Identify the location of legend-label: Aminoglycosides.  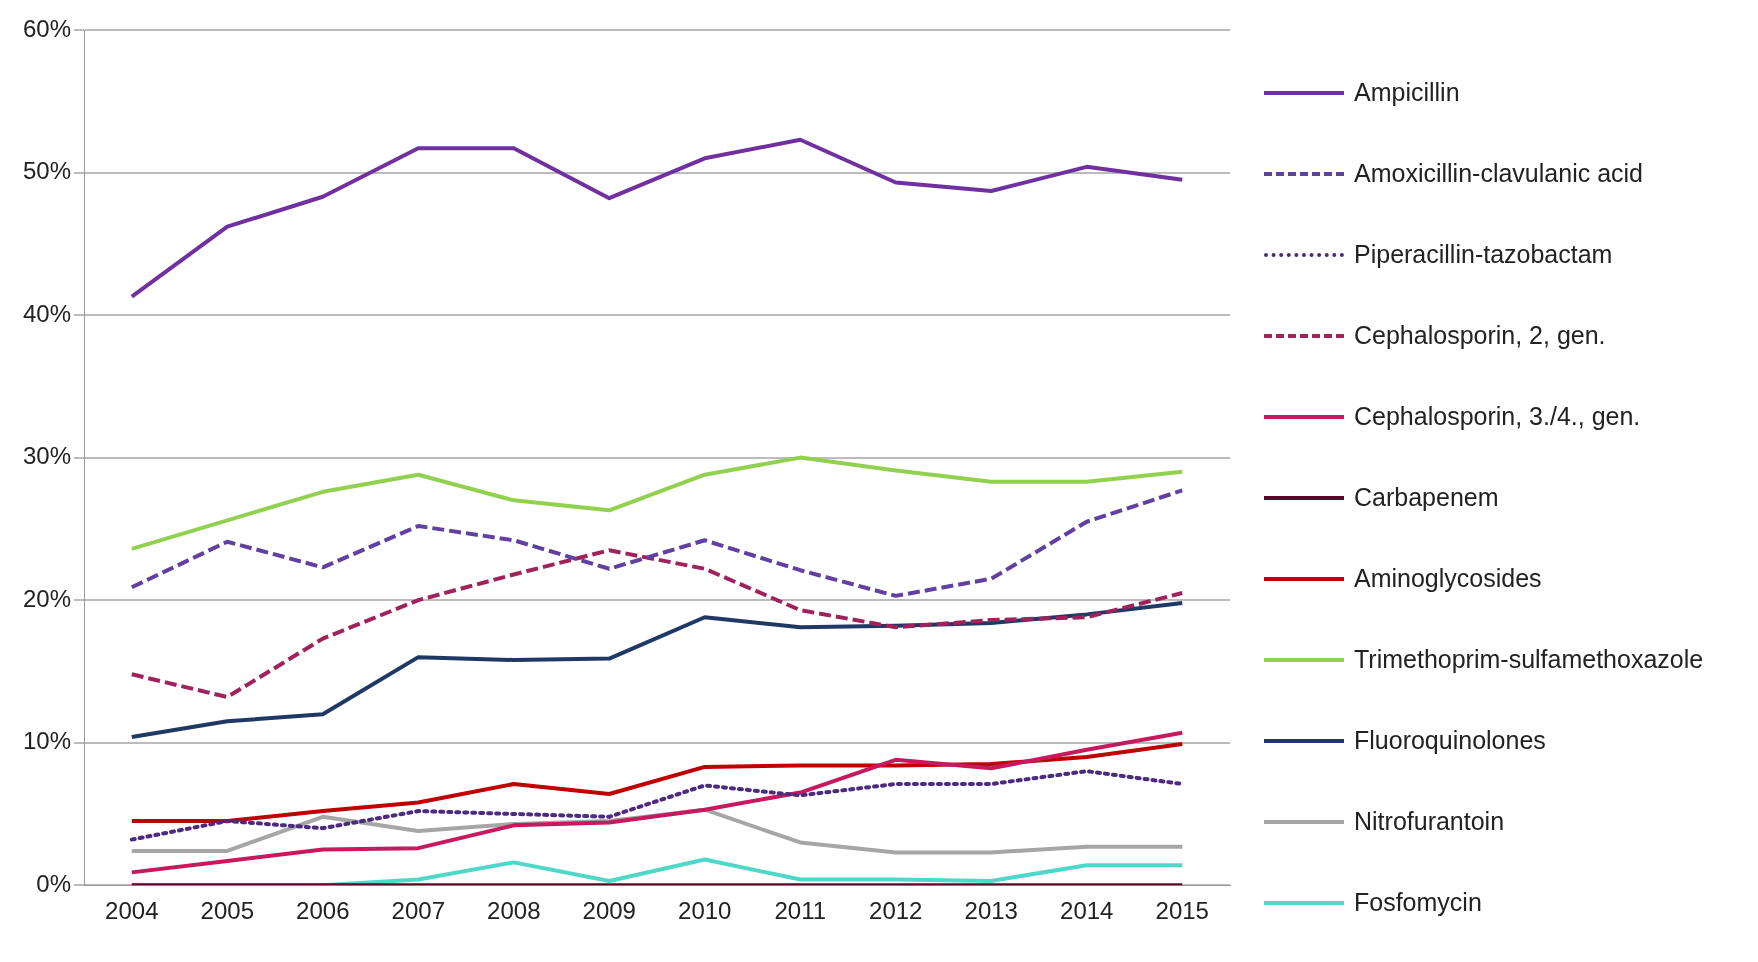
(1448, 578).